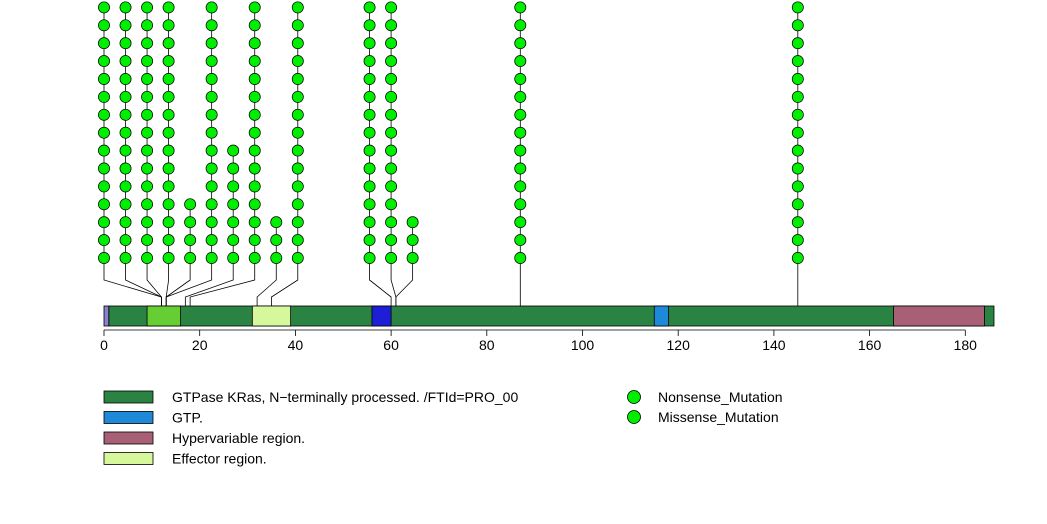  Describe the element at coordinates (296, 345) in the screenshot. I see `x-tick-label-2: 40` at that location.